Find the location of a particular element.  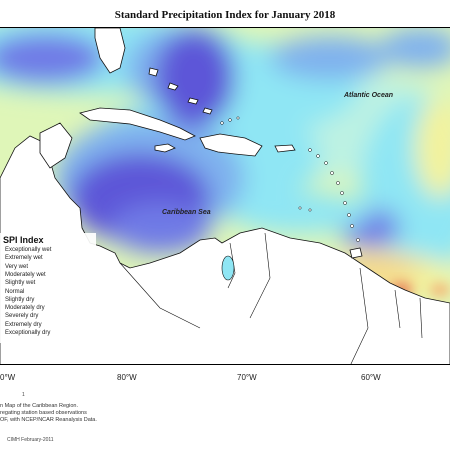

lon-tick-3: 70°W is located at coordinates (247, 377).